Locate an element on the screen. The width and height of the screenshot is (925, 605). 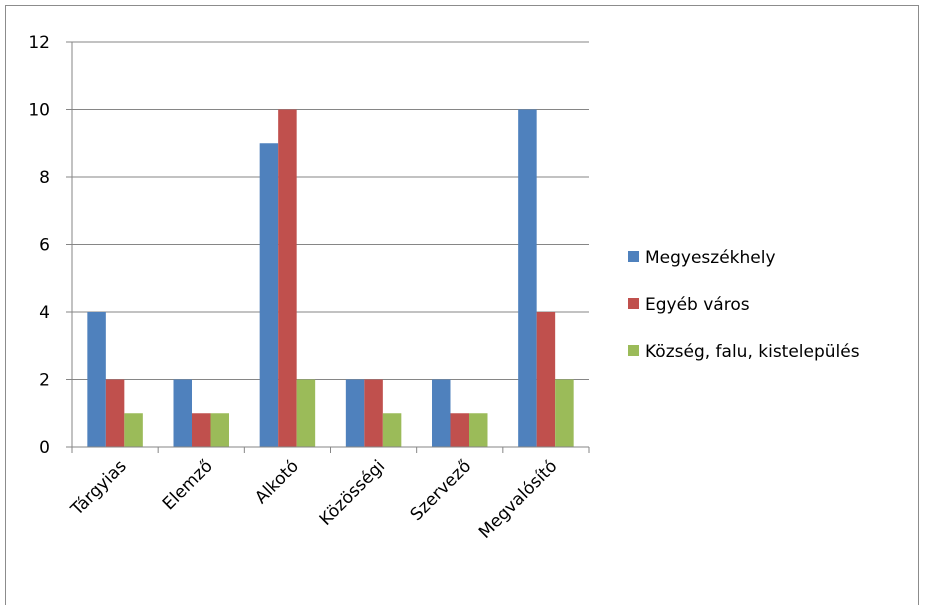
y-tick-label: 4 is located at coordinates (44, 313).